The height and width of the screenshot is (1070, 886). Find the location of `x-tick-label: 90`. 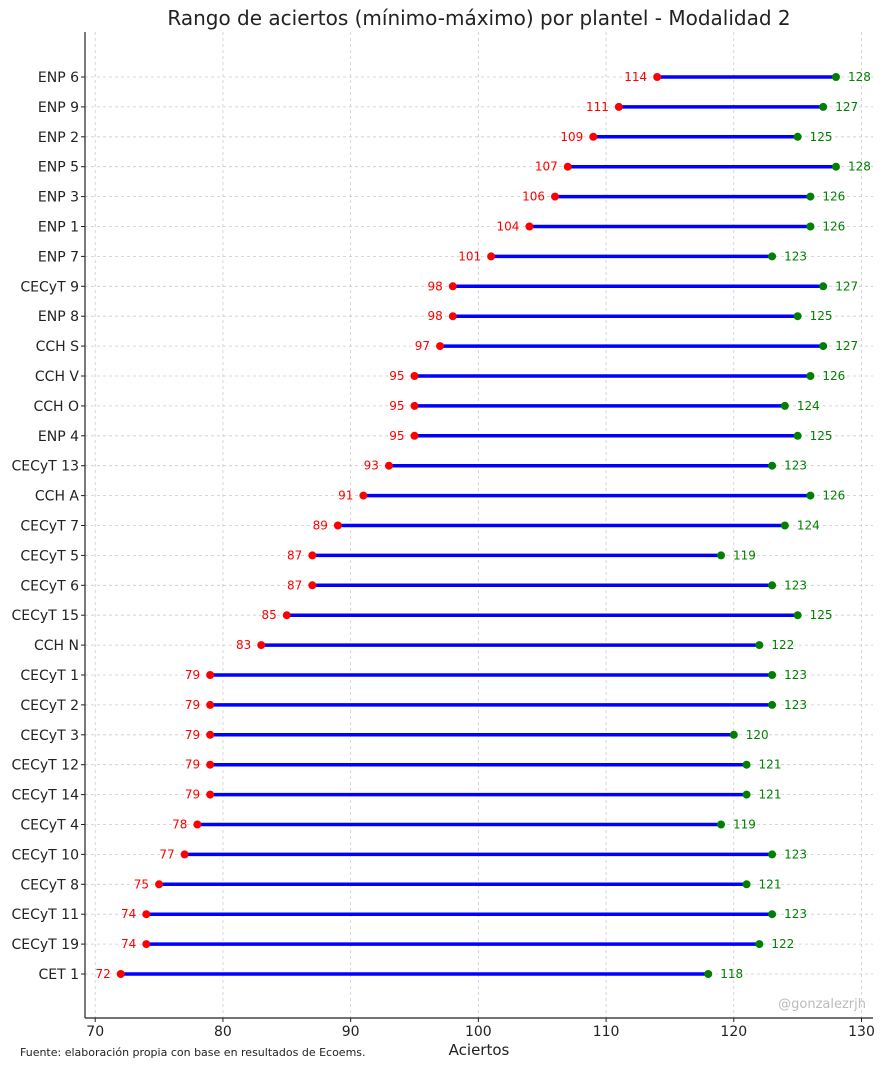

x-tick-label: 90 is located at coordinates (351, 1032).